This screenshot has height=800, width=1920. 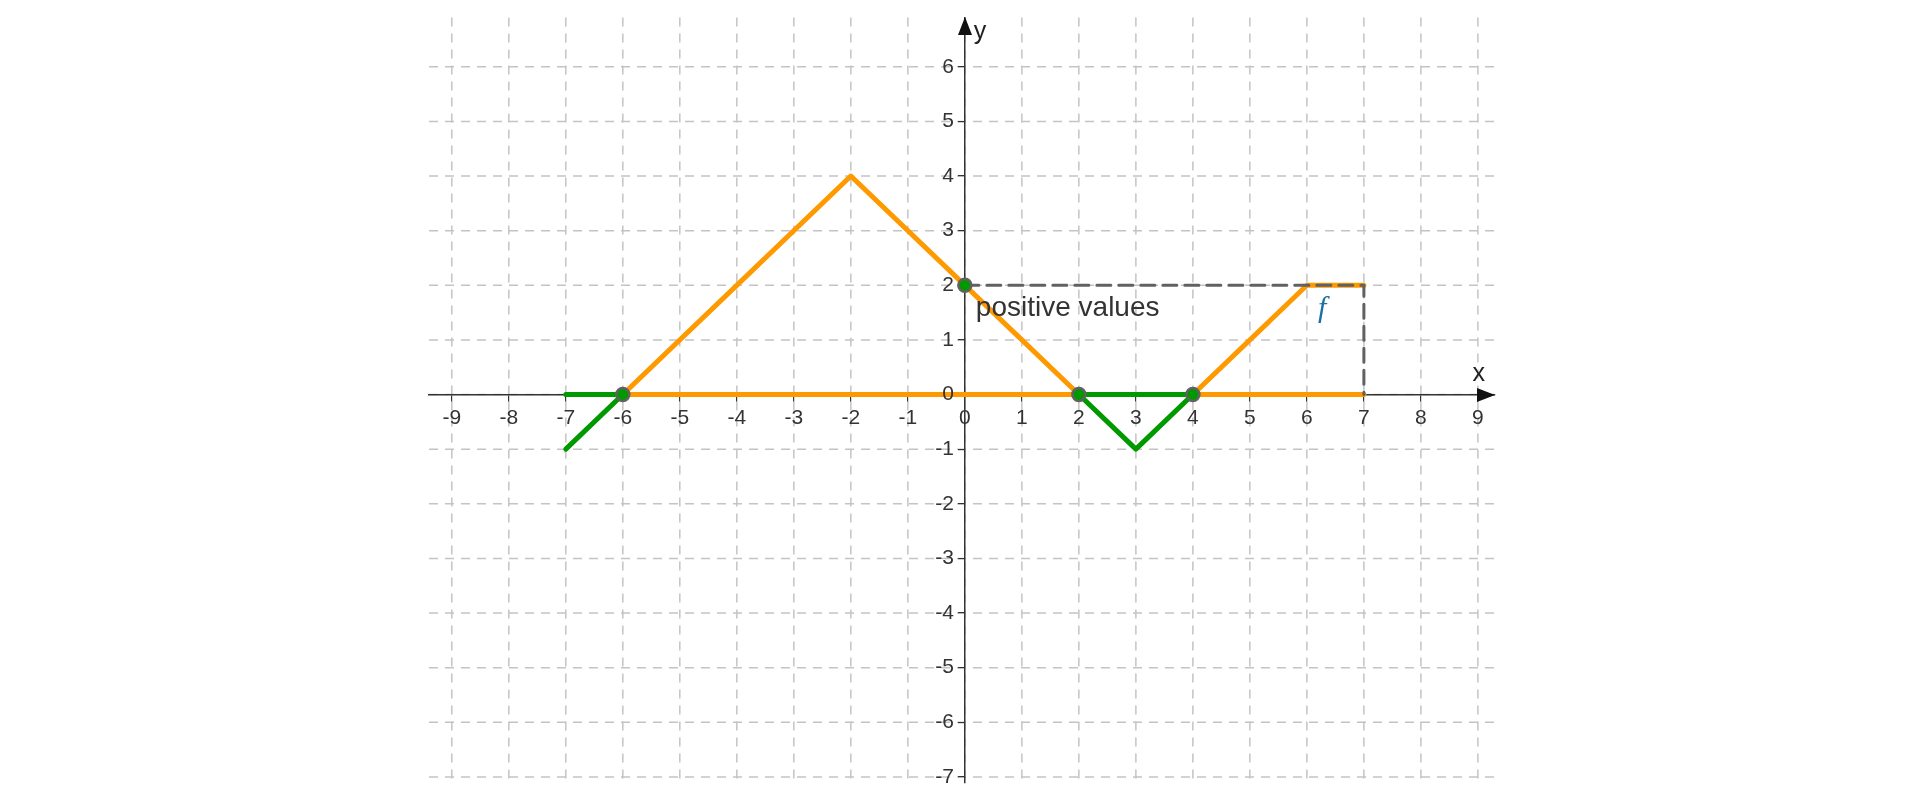 I want to click on y-tick-label: -3, so click(x=944, y=557).